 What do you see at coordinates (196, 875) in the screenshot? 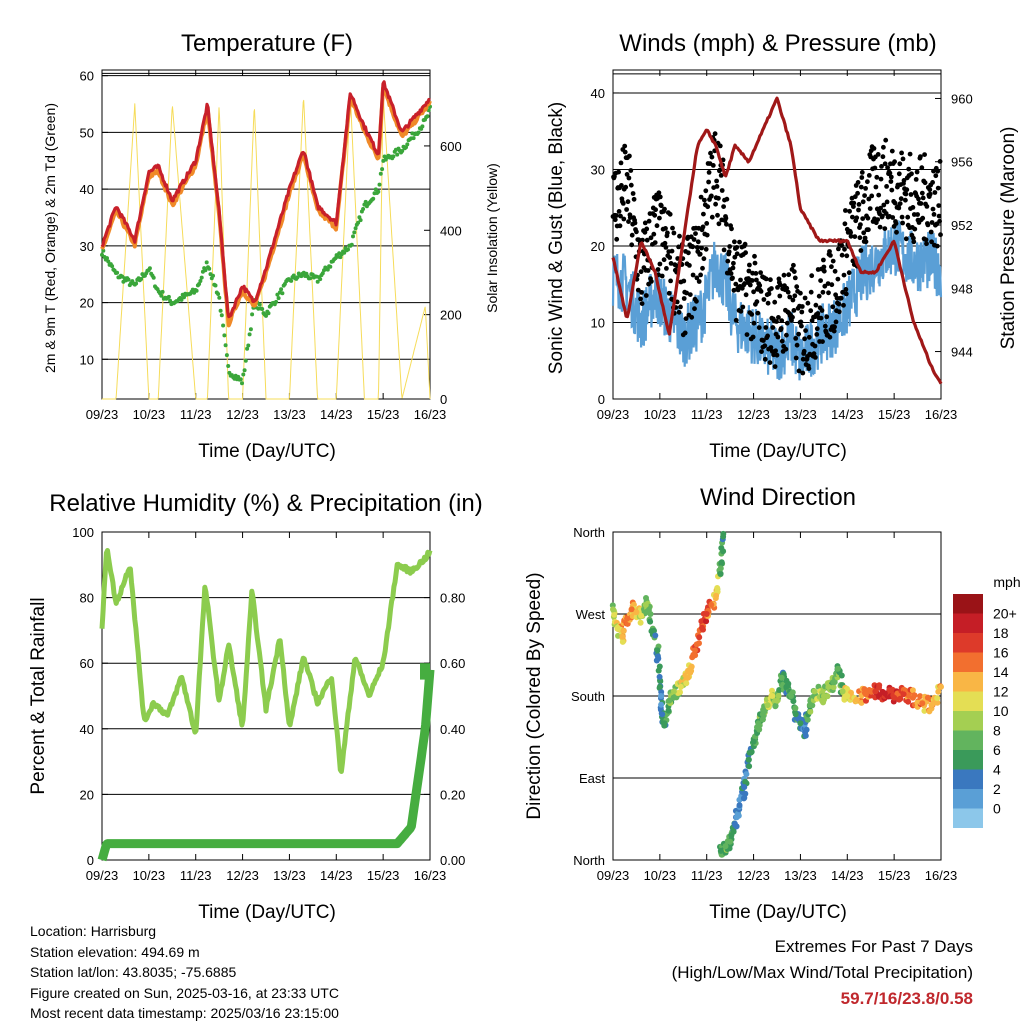
I see `x-tick-label: 11/23` at bounding box center [196, 875].